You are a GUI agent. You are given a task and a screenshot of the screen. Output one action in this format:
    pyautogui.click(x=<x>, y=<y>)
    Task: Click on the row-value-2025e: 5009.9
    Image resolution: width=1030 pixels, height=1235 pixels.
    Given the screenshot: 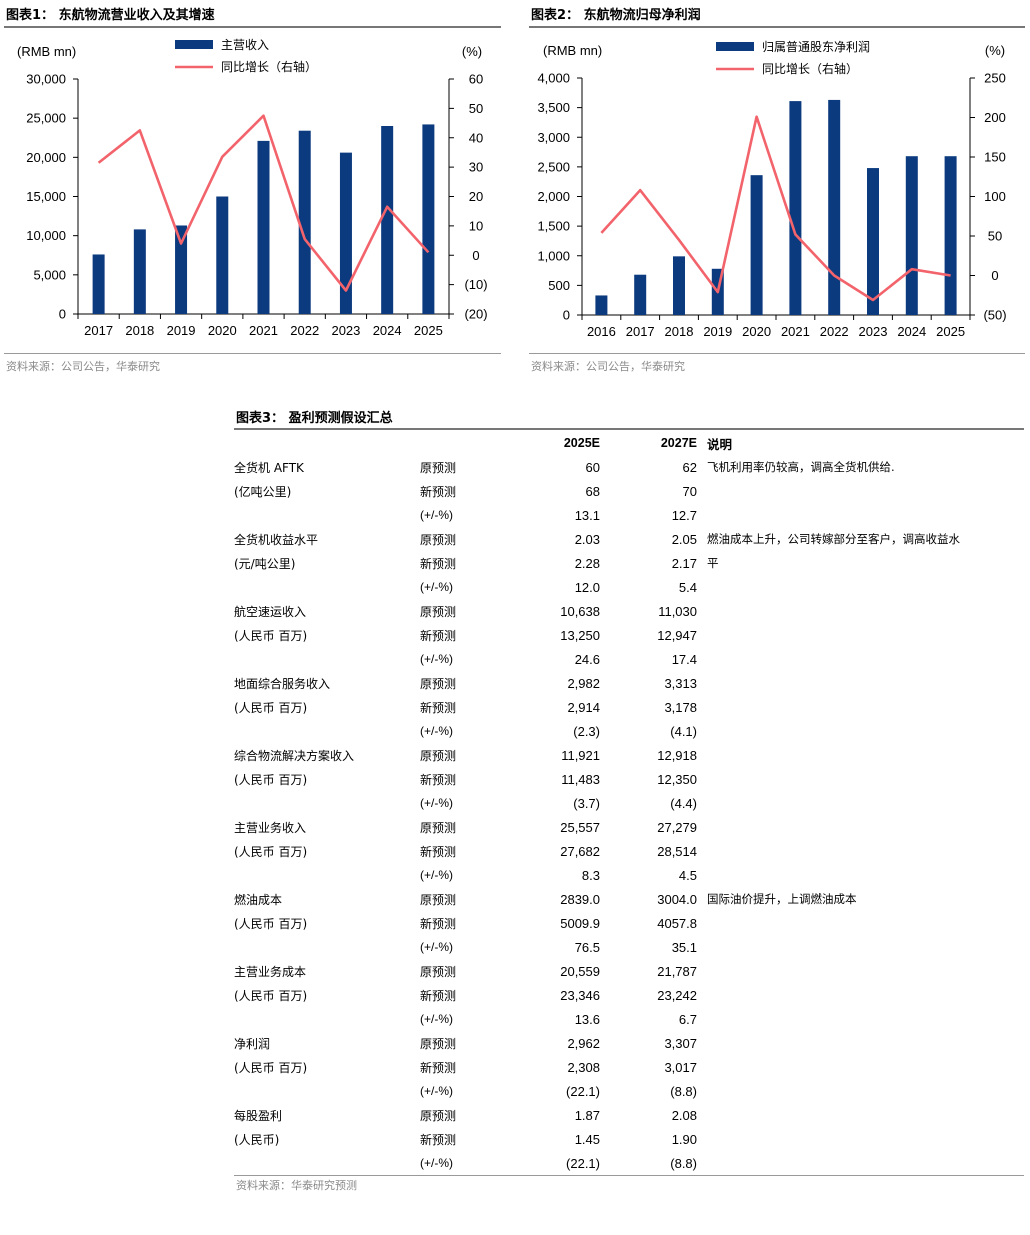 What is the action you would take?
    pyautogui.click(x=580, y=923)
    